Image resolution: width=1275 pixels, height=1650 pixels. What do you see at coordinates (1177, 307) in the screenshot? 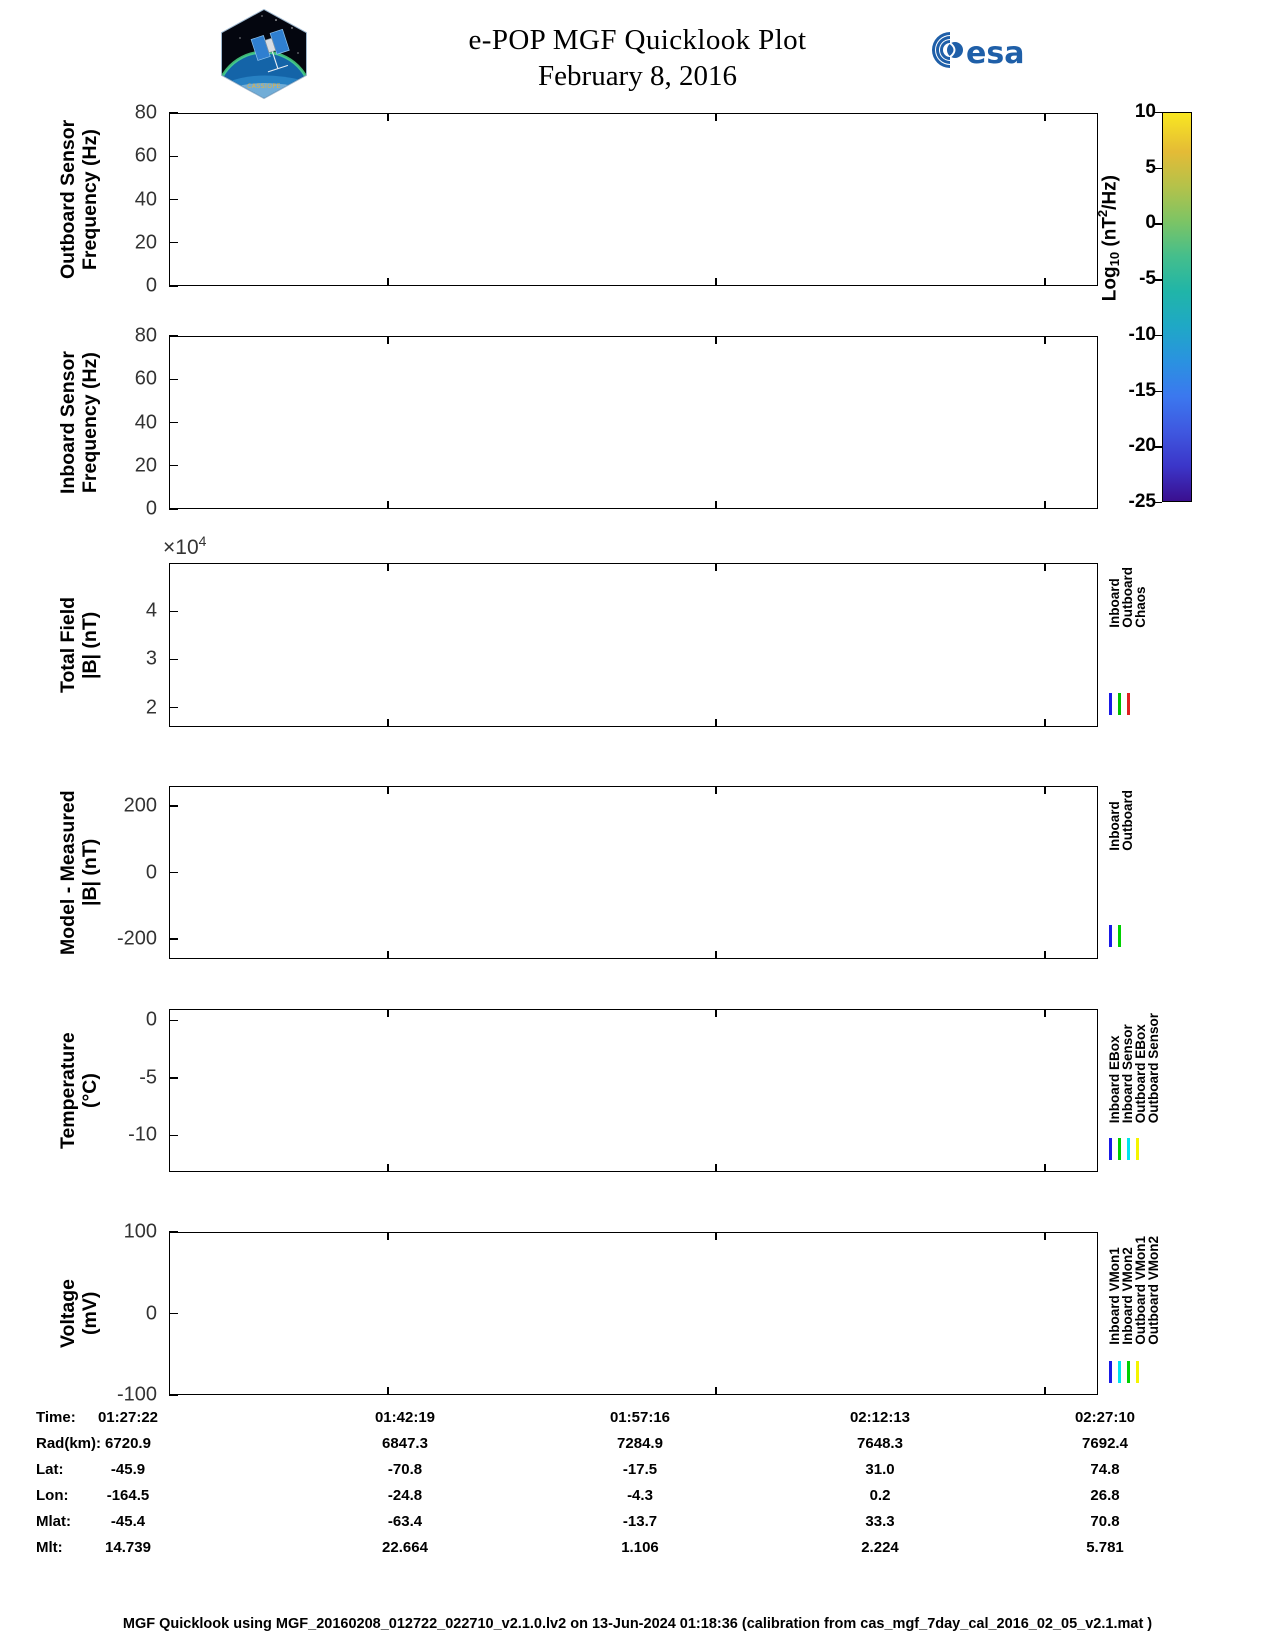
I see `colorbar-gradient` at bounding box center [1177, 307].